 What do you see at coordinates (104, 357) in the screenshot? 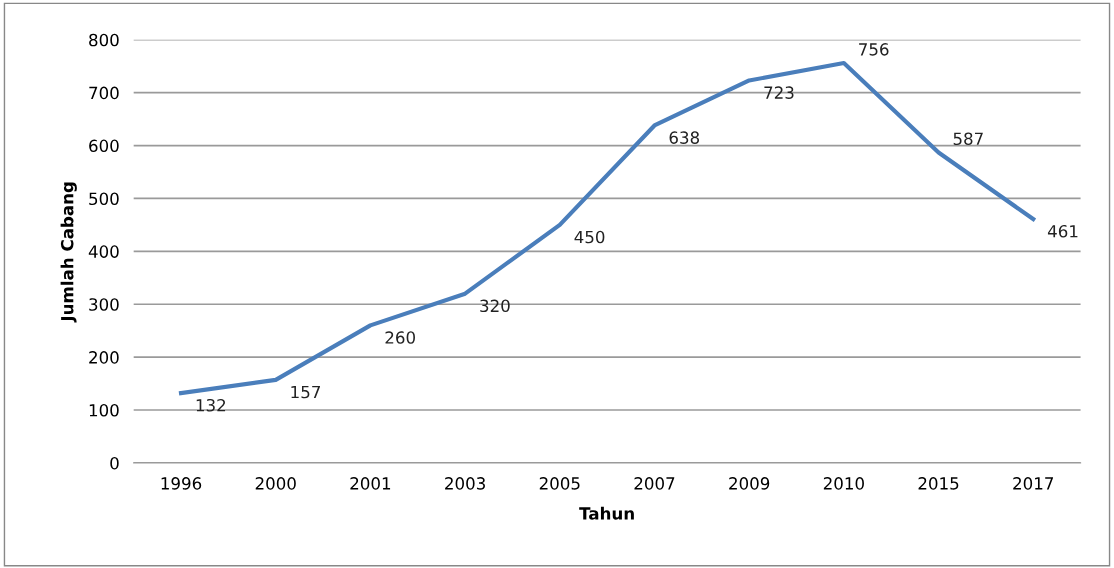
I see `y-tick-label: 200` at bounding box center [104, 357].